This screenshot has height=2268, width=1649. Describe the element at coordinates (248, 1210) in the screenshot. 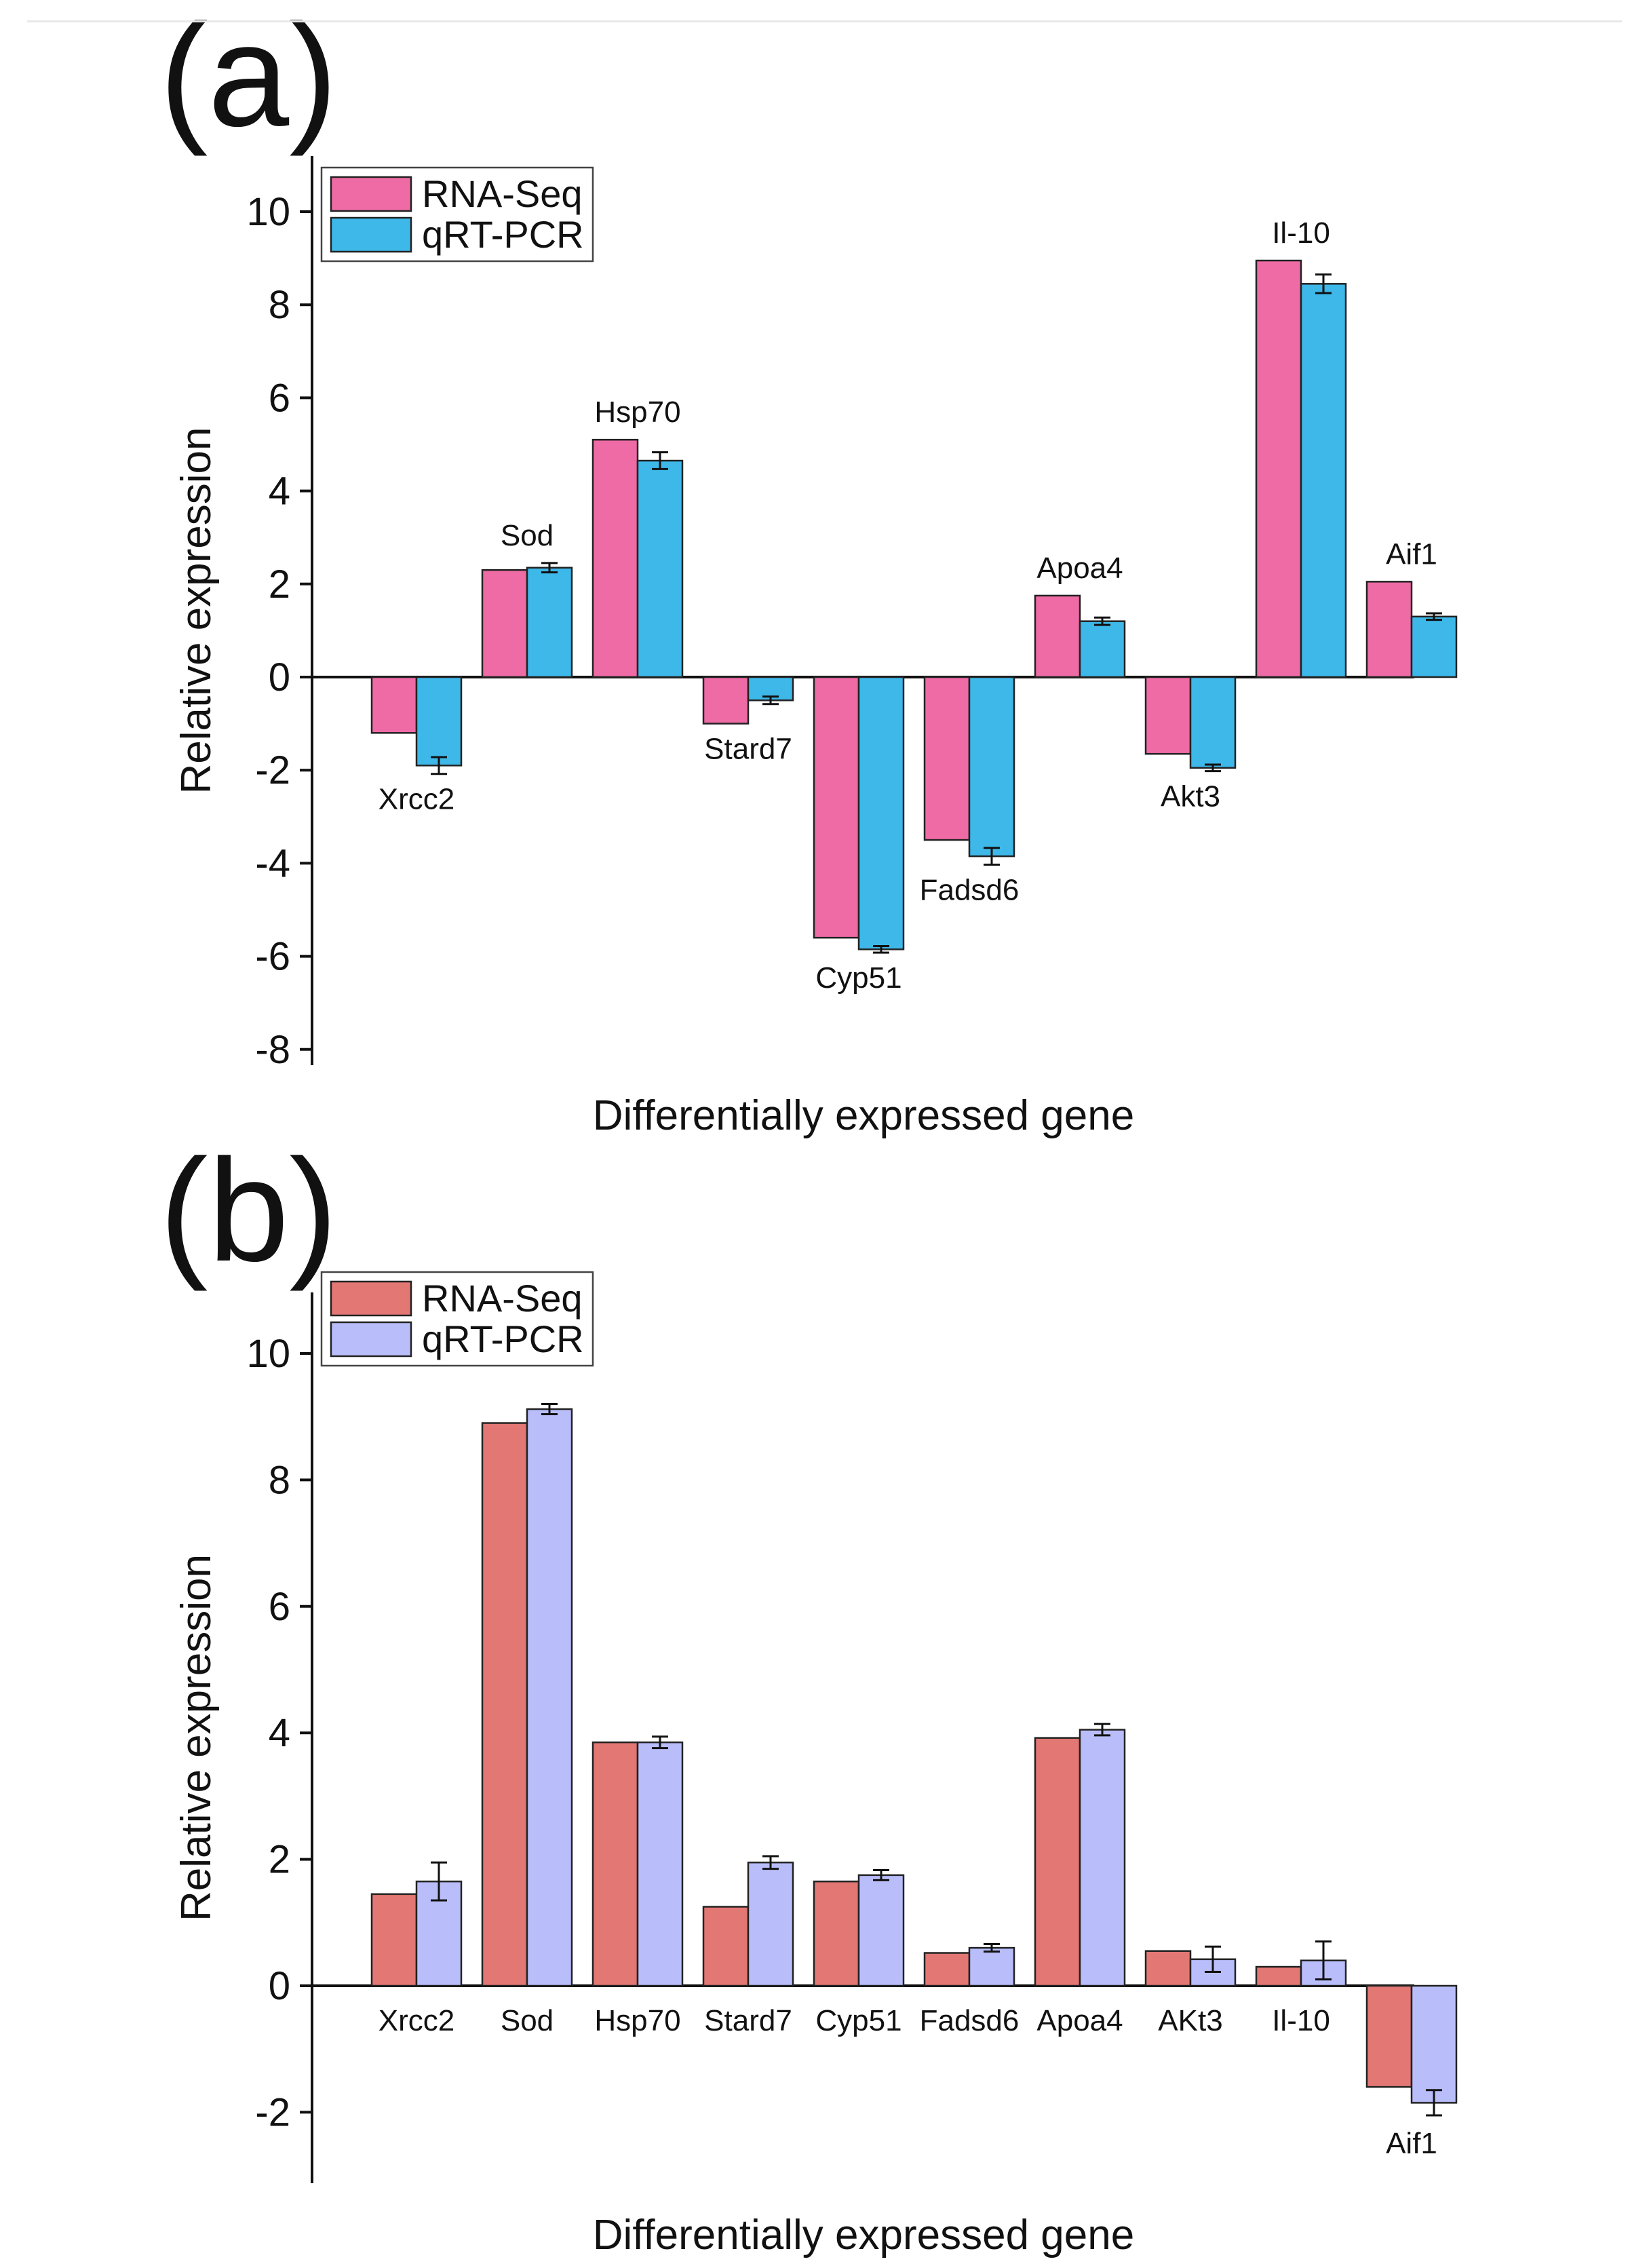

I see `panel-label: (b)` at that location.